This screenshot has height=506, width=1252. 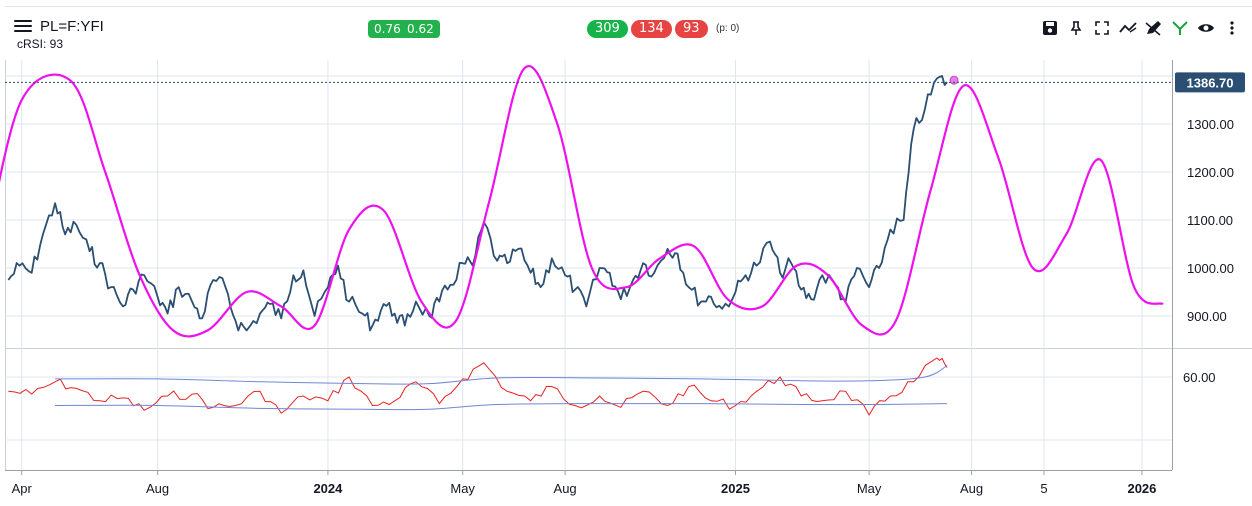 What do you see at coordinates (420, 29) in the screenshot?
I see `ratio-badge-2: 0.62` at bounding box center [420, 29].